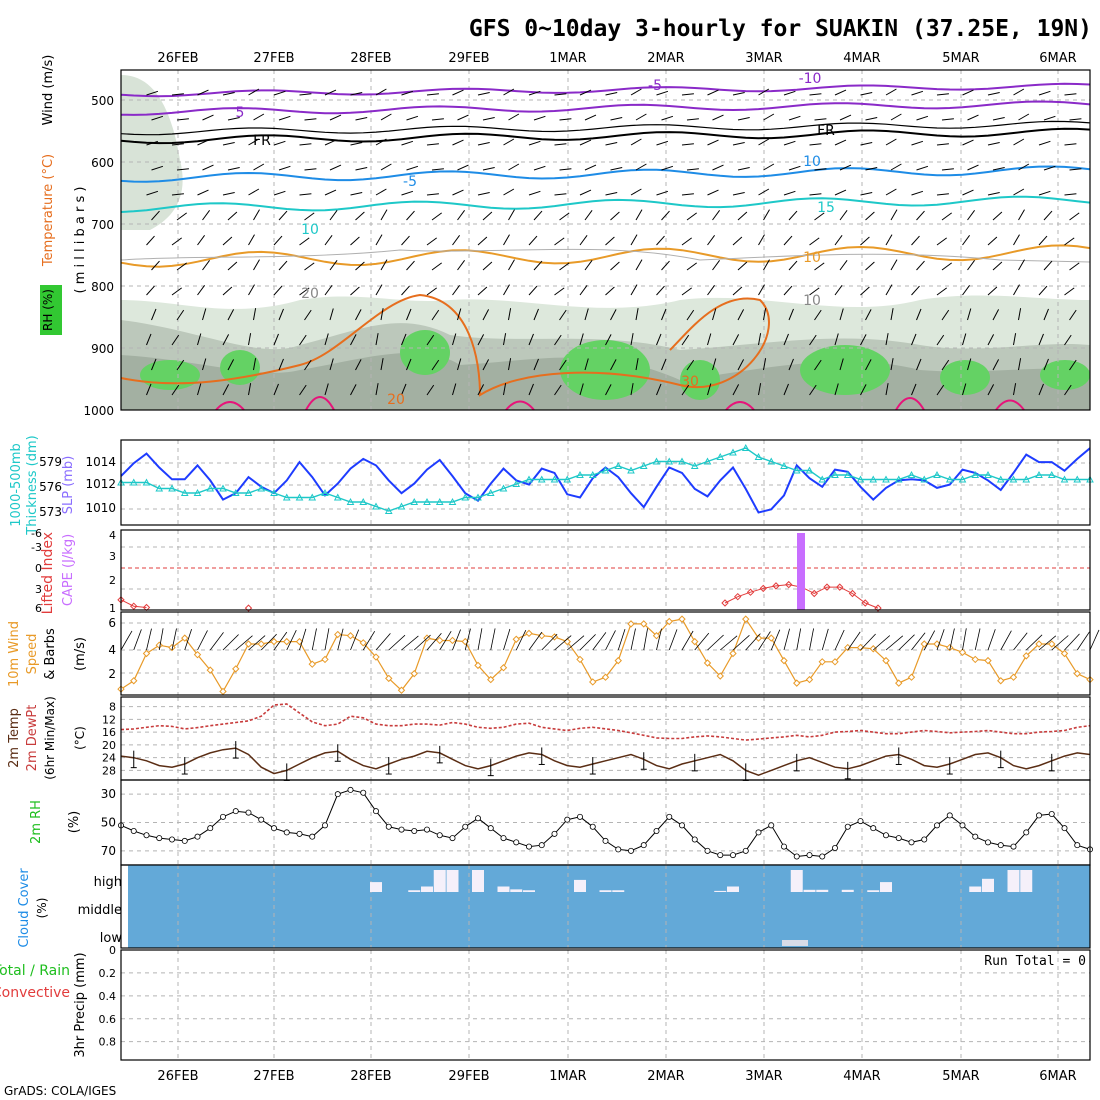 This screenshot has width=1100, height=1100. I want to click on rh-70-patch, so click(1065, 375).